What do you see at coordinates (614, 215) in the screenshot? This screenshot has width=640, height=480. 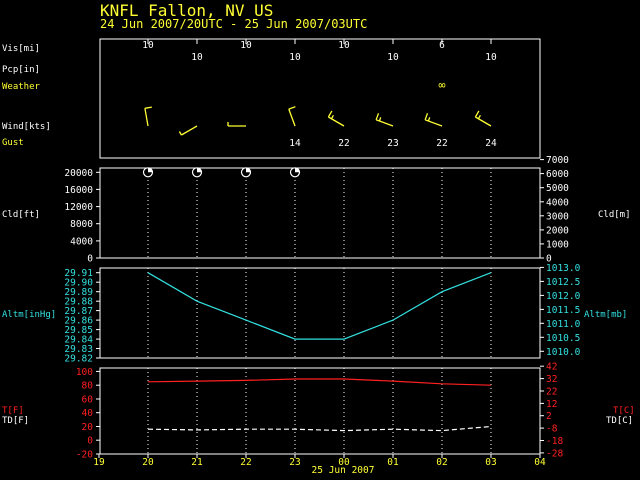 I see `cloud-m-axis-label: Cld[m]` at bounding box center [614, 215].